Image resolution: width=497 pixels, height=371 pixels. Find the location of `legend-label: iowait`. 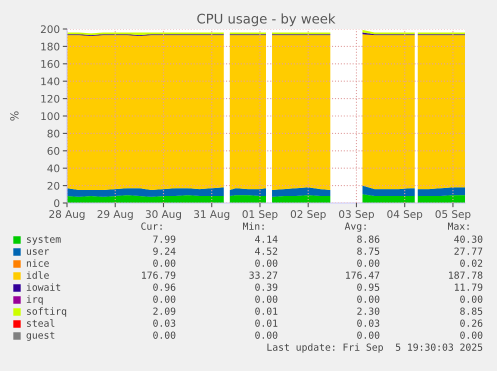

legend-label: iowait is located at coordinates (43, 287).